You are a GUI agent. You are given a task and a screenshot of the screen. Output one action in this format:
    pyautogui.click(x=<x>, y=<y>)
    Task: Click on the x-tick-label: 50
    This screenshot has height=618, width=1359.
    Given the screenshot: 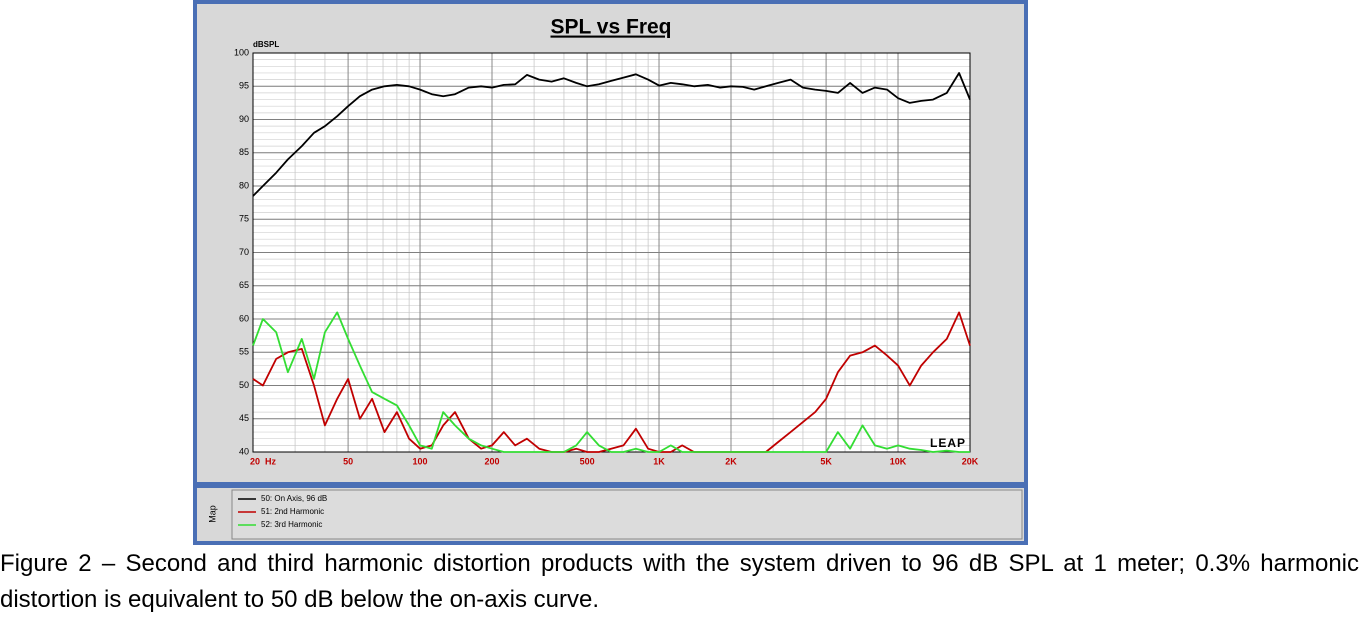 What is the action you would take?
    pyautogui.click(x=348, y=461)
    